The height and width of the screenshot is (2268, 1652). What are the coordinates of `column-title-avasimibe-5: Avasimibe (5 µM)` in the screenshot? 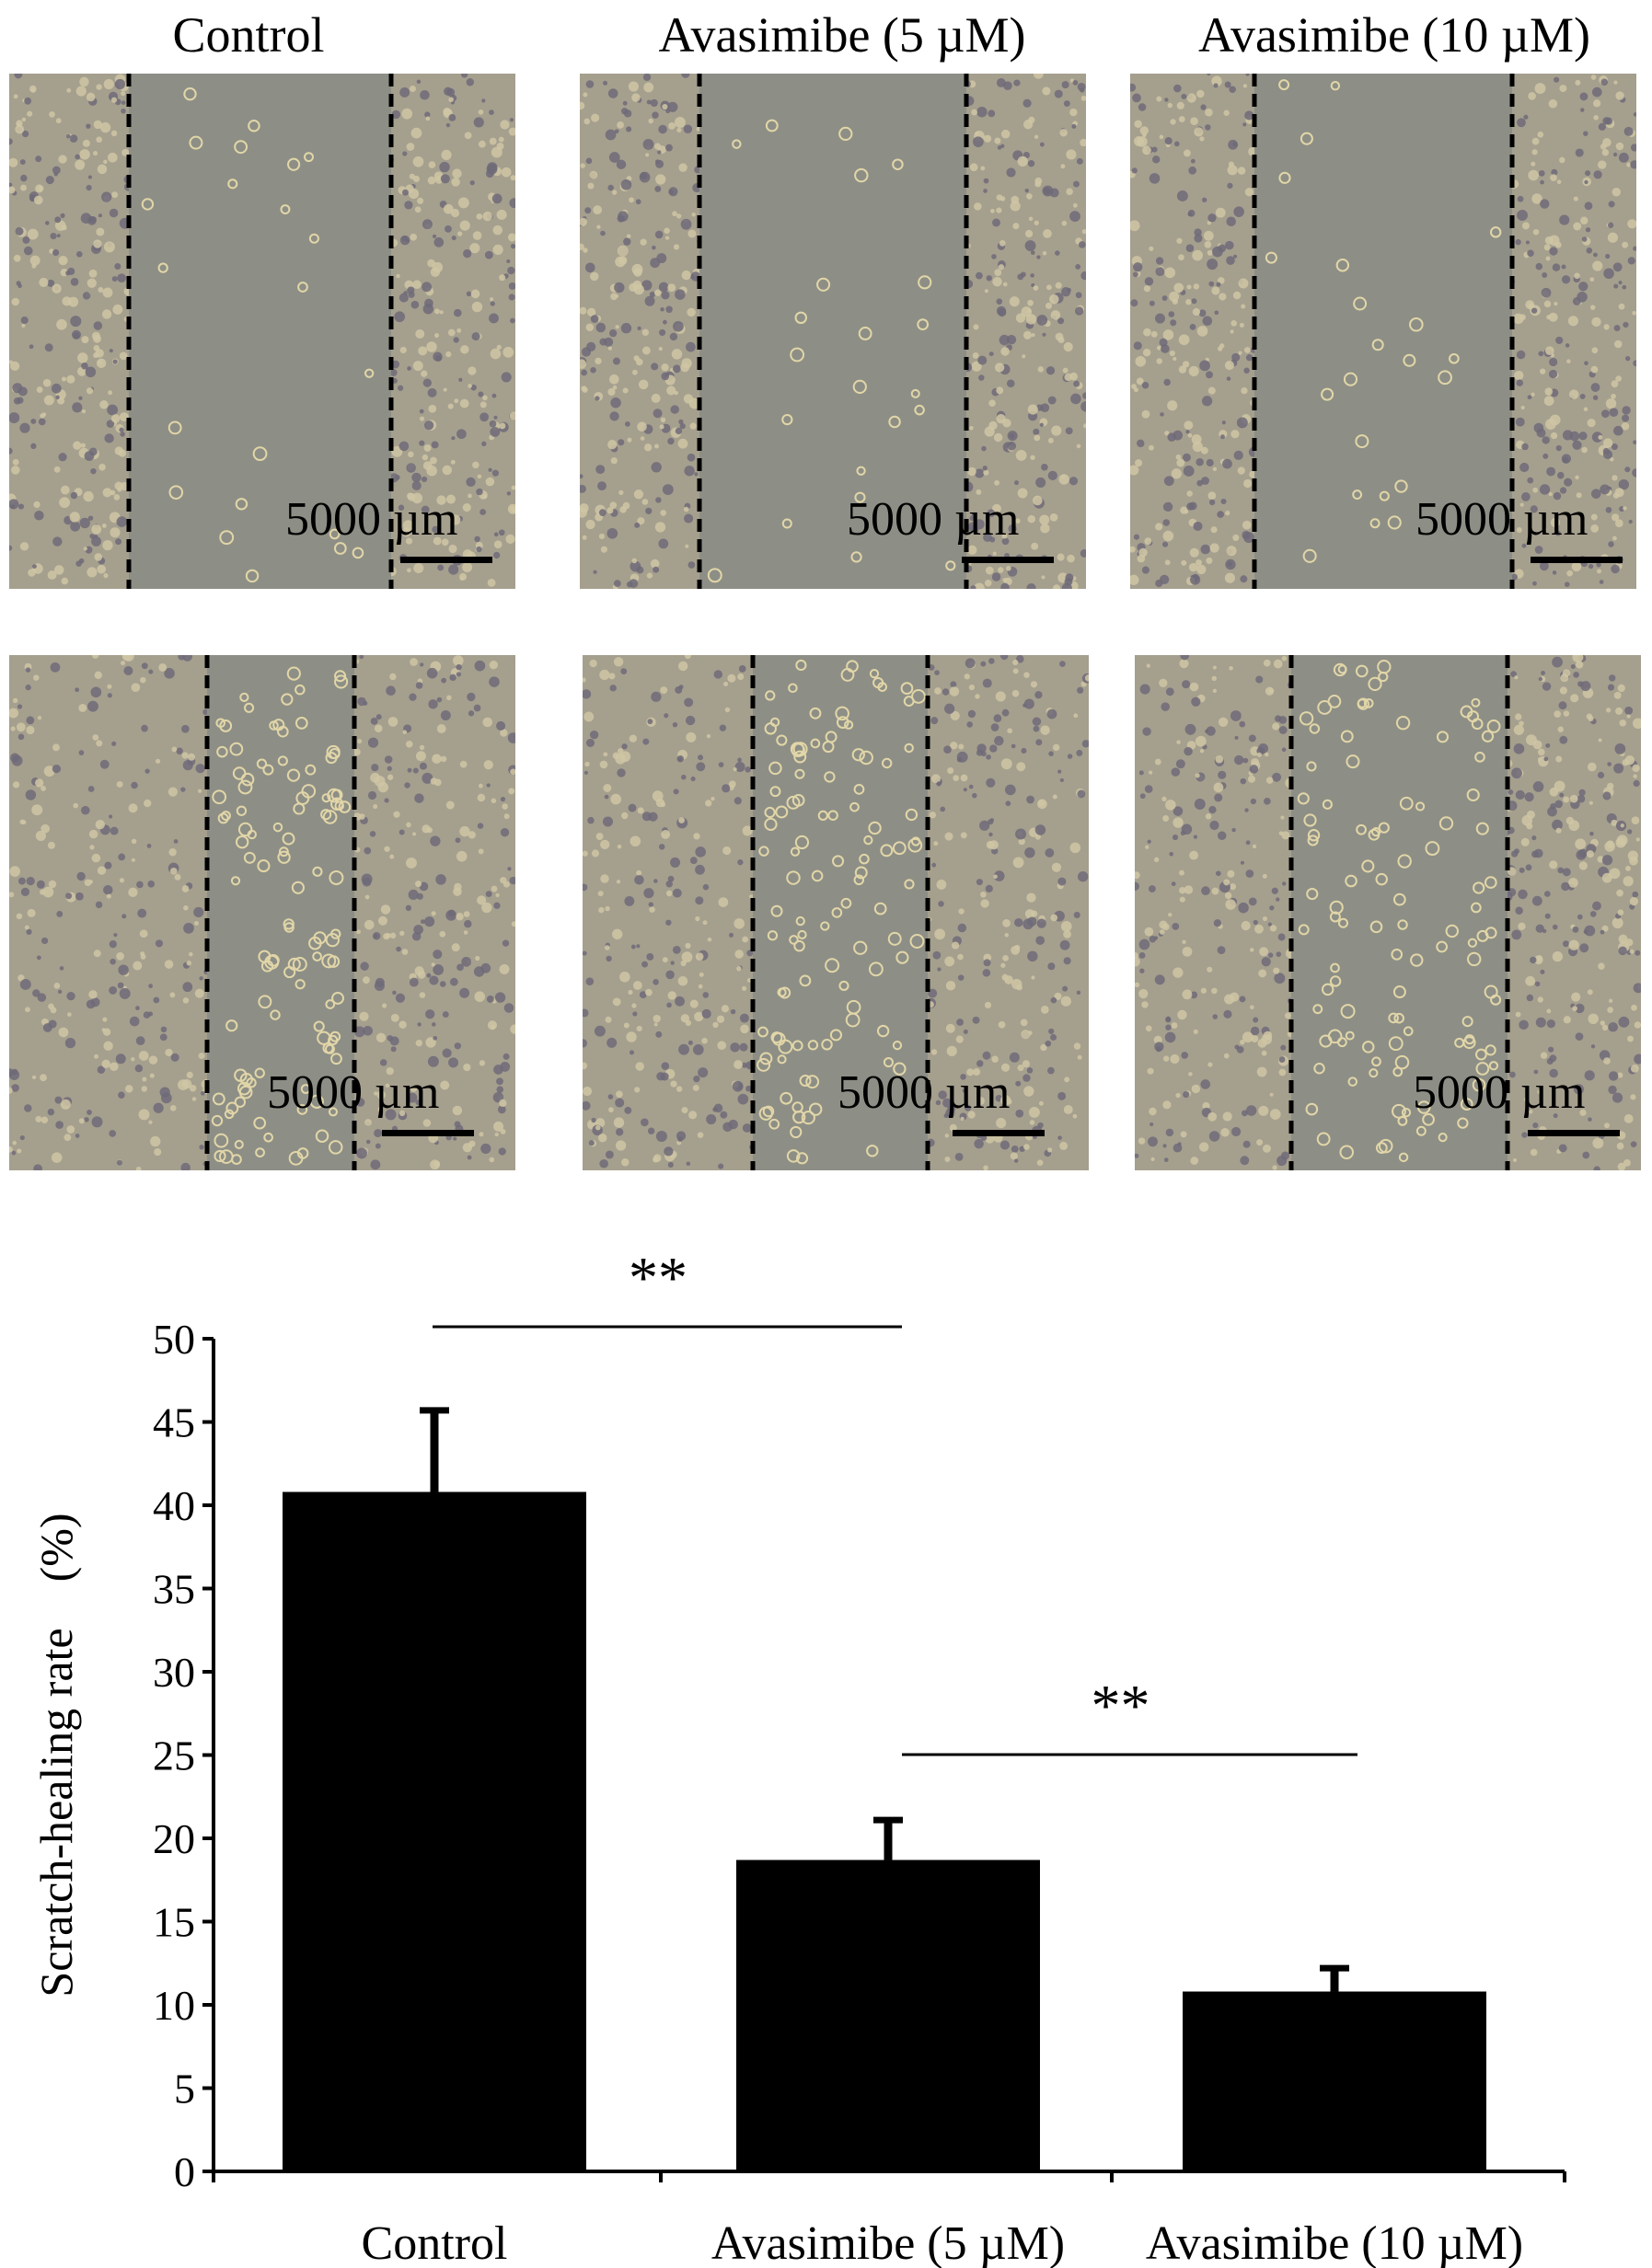 It's located at (842, 35).